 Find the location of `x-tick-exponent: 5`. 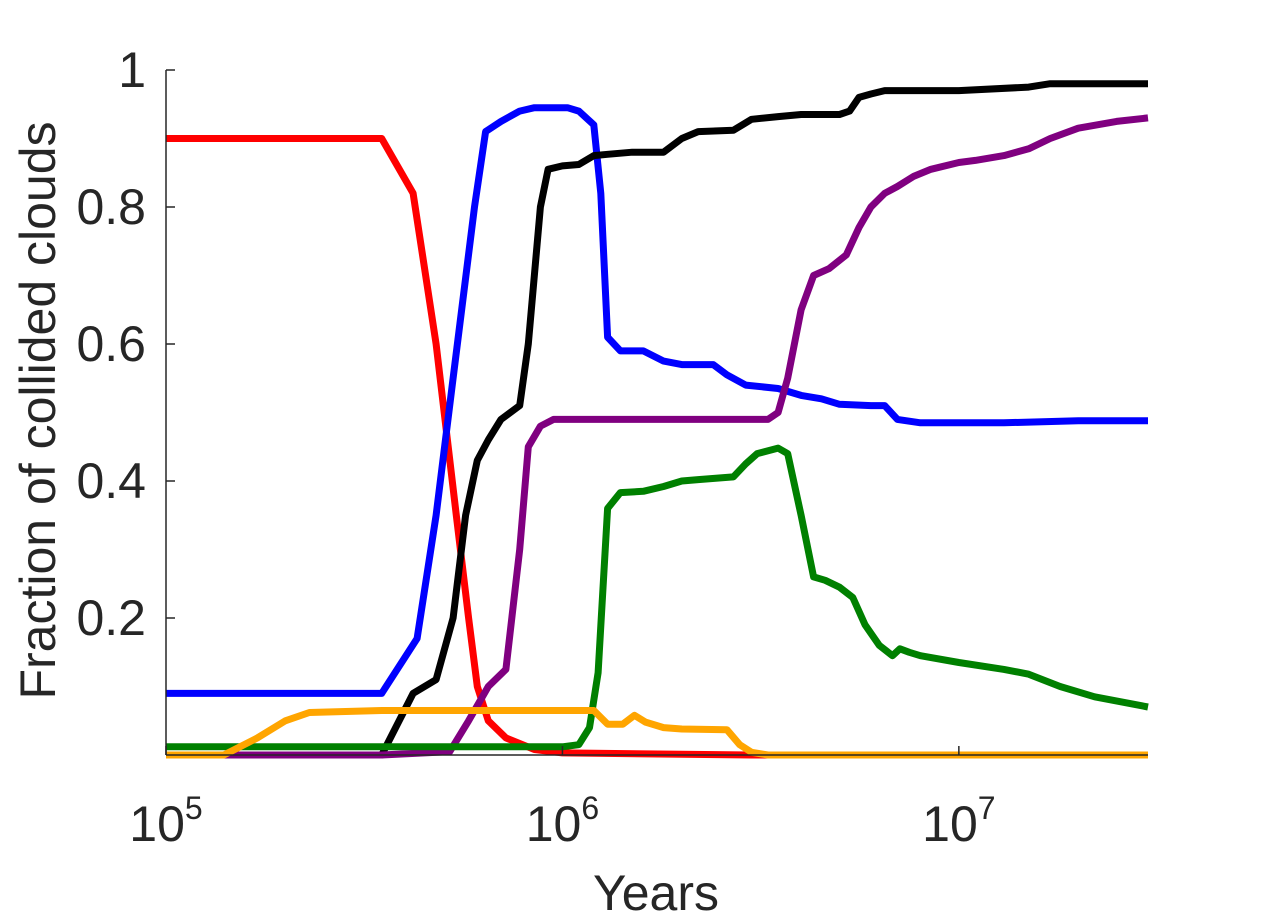

x-tick-exponent: 5 is located at coordinates (194, 808).